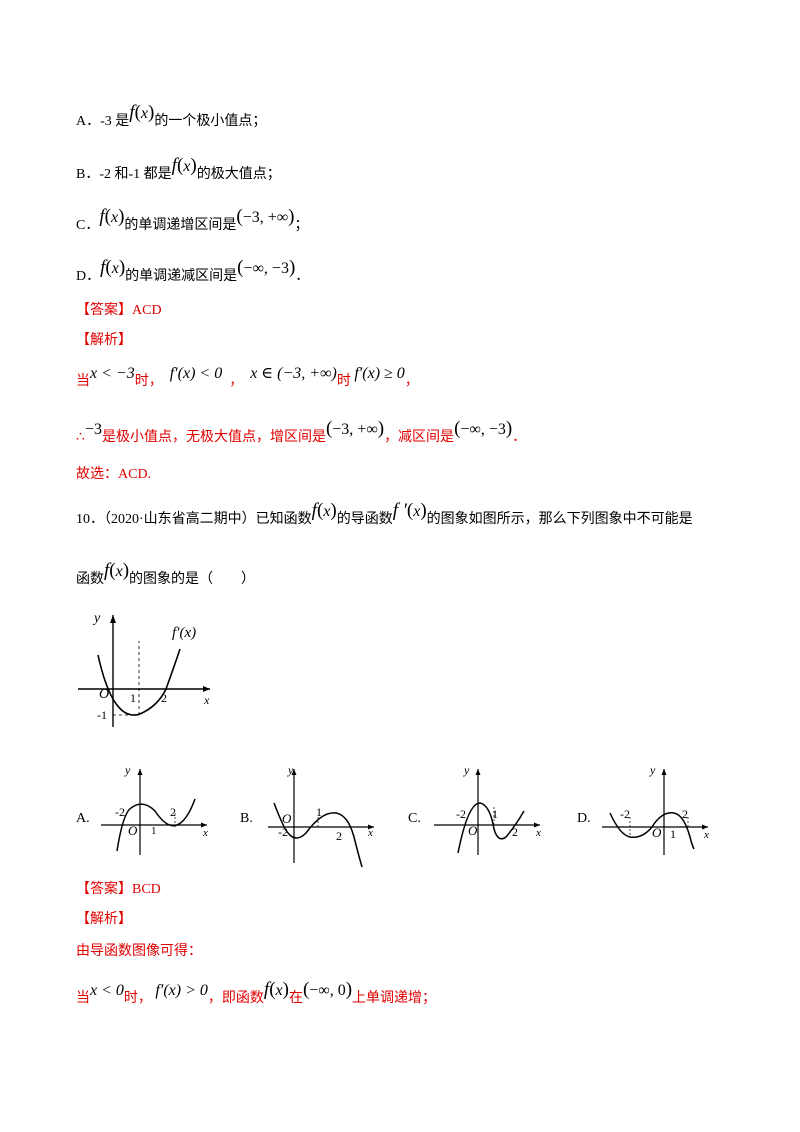 This screenshot has width=800, height=1132. I want to click on q10-l2-fx-arg: x, so click(119, 571).